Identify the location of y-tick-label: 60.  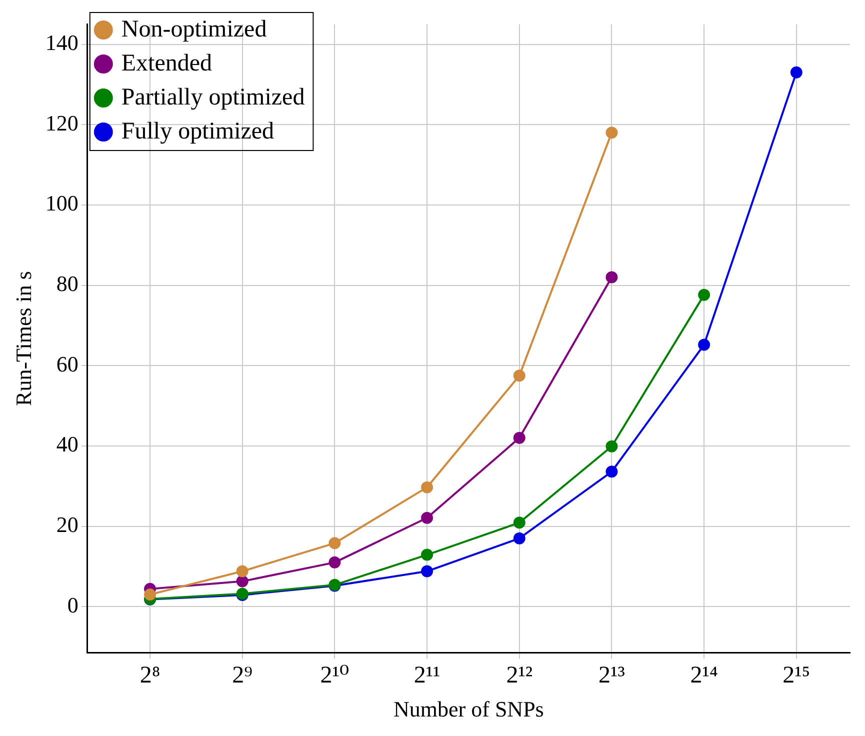
(67, 363).